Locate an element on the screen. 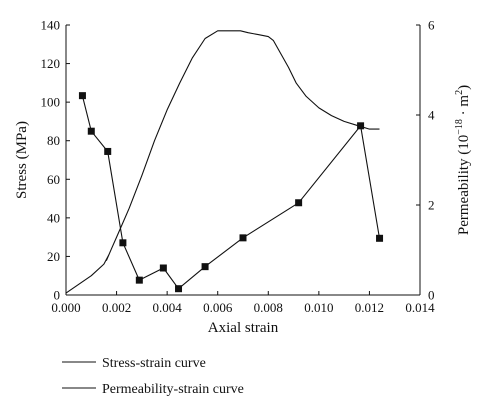  legend-label-permeability: Permeability-strain curve is located at coordinates (173, 389).